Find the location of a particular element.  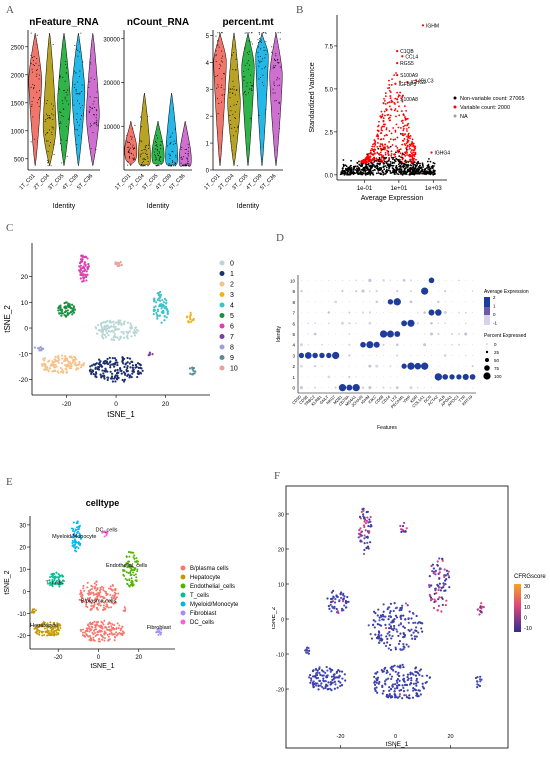

percent-legend-dot is located at coordinates (487, 352).